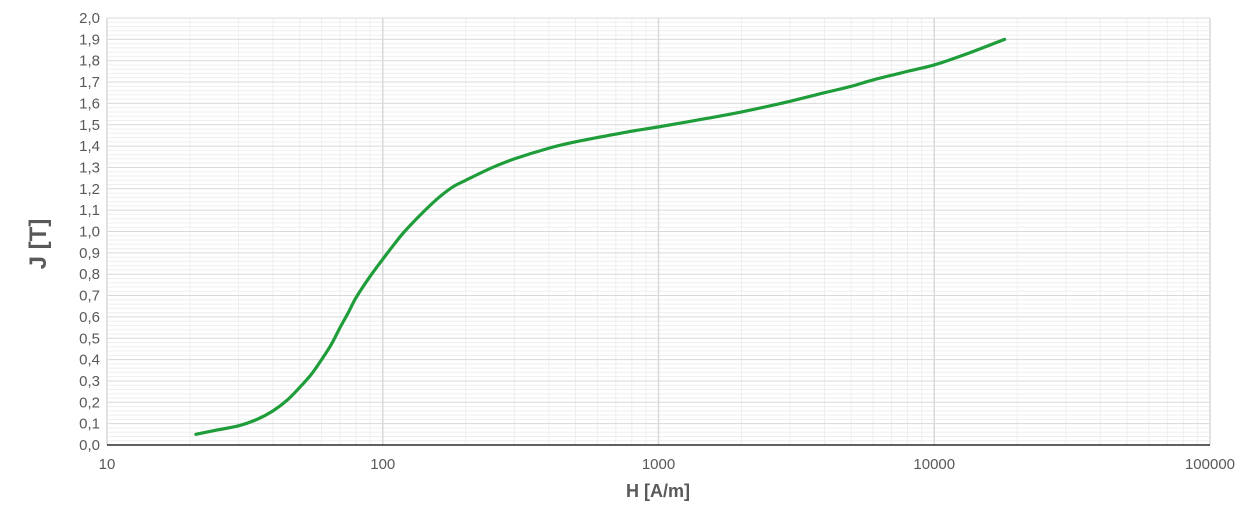 The width and height of the screenshot is (1246, 507). I want to click on y-tick-label: 0,3, so click(89, 381).